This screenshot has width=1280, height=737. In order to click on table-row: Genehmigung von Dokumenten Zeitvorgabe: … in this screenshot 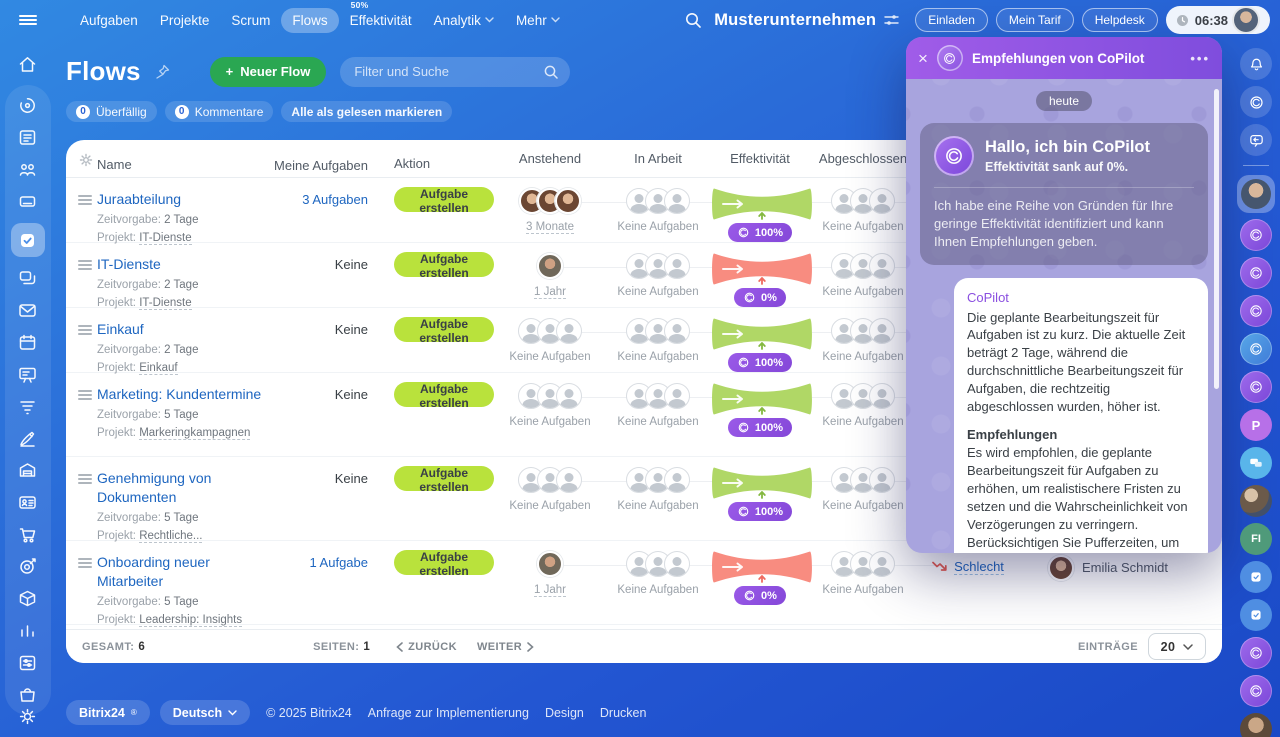, I will do `click(644, 500)`.